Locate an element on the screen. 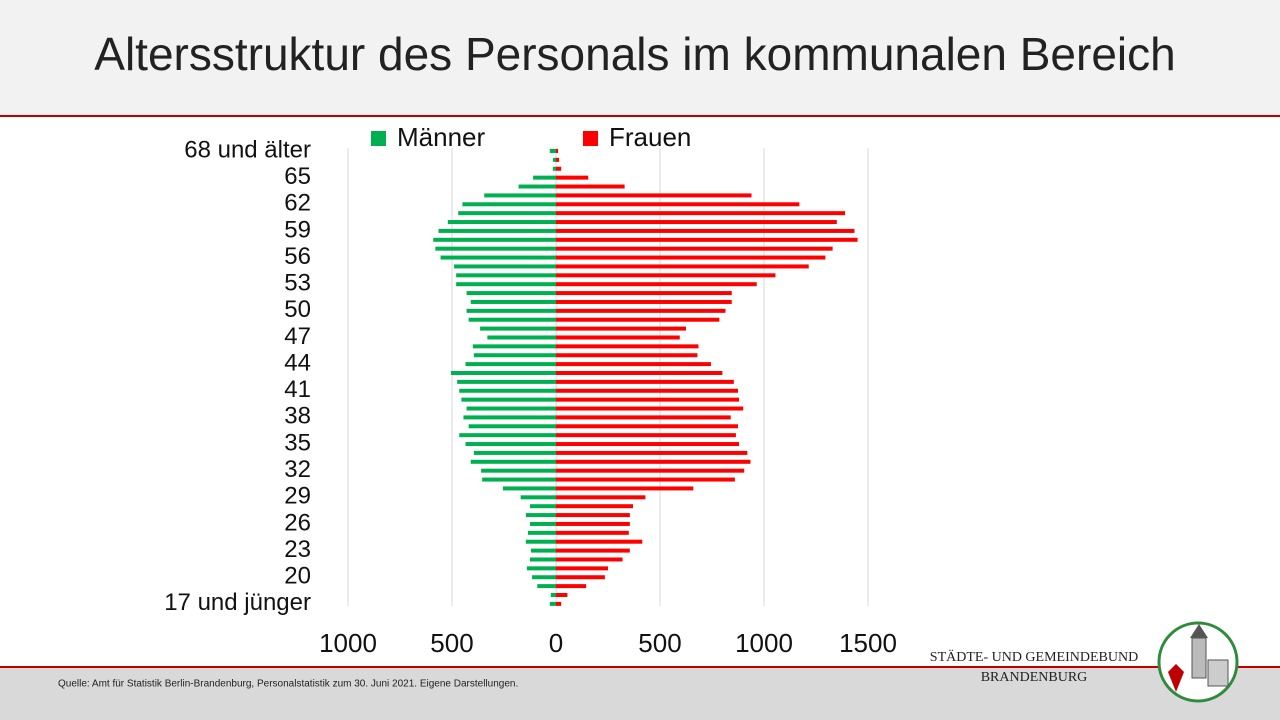  y-tick-label: 35 is located at coordinates (297, 442).